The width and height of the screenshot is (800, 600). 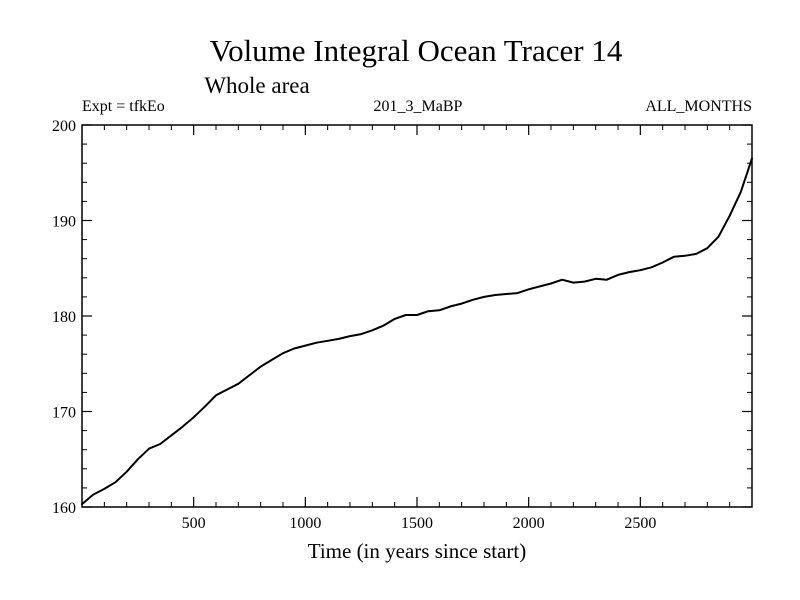 I want to click on y-tick-label: 160, so click(x=64, y=508).